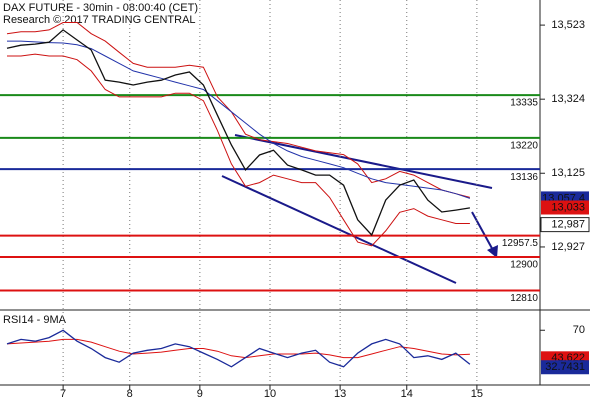  What do you see at coordinates (483, 232) in the screenshot?
I see `arrow` at bounding box center [483, 232].